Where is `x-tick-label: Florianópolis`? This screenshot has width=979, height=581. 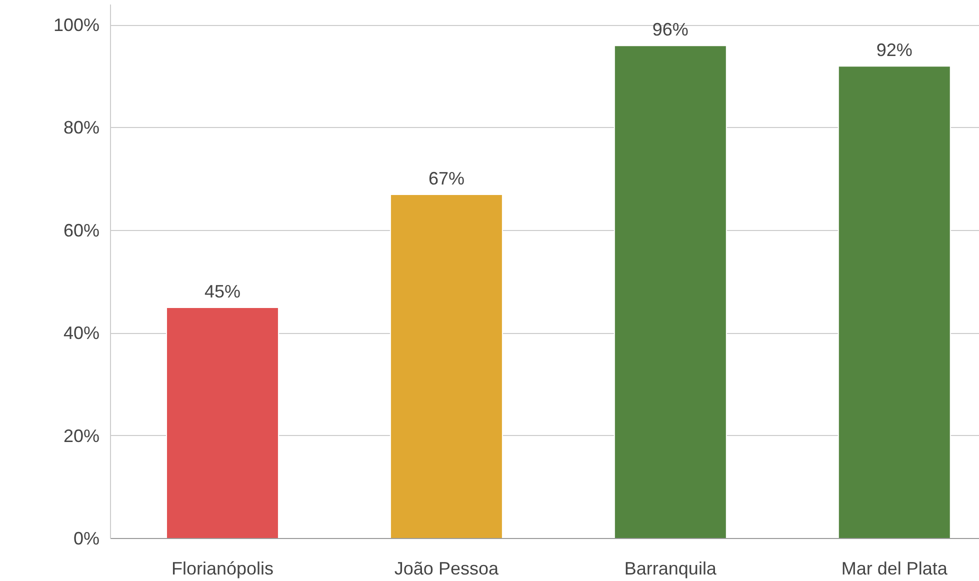 x-tick-label: Florianópolis is located at coordinates (222, 568).